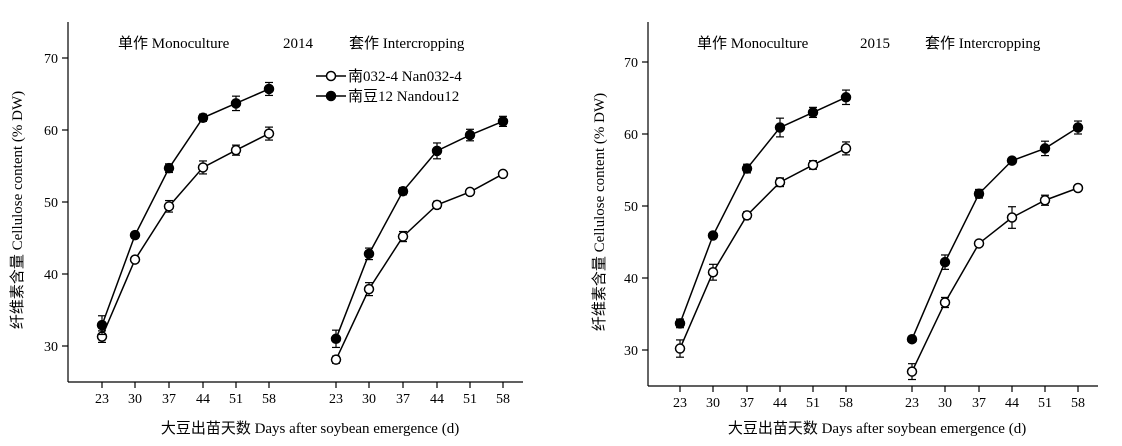 Image resolution: width=1122 pixels, height=446 pixels. Describe the element at coordinates (403, 96) in the screenshot. I see `legend-label: 南豆12 Nandou12` at that location.